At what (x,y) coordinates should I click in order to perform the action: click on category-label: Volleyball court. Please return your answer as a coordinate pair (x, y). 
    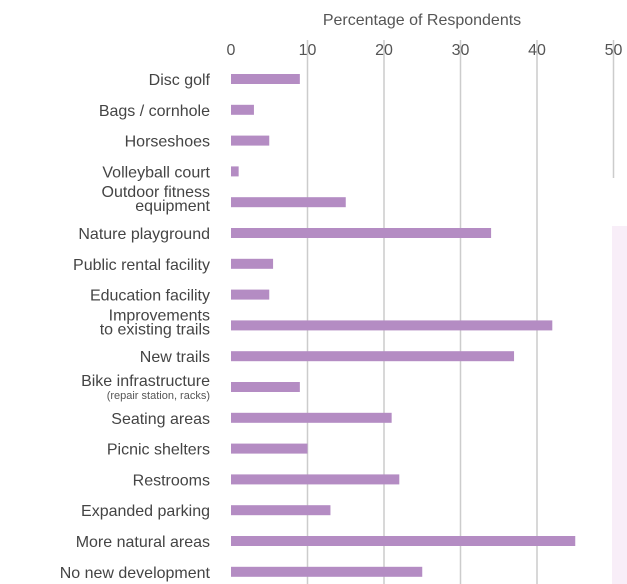
    Looking at the image, I should click on (156, 172).